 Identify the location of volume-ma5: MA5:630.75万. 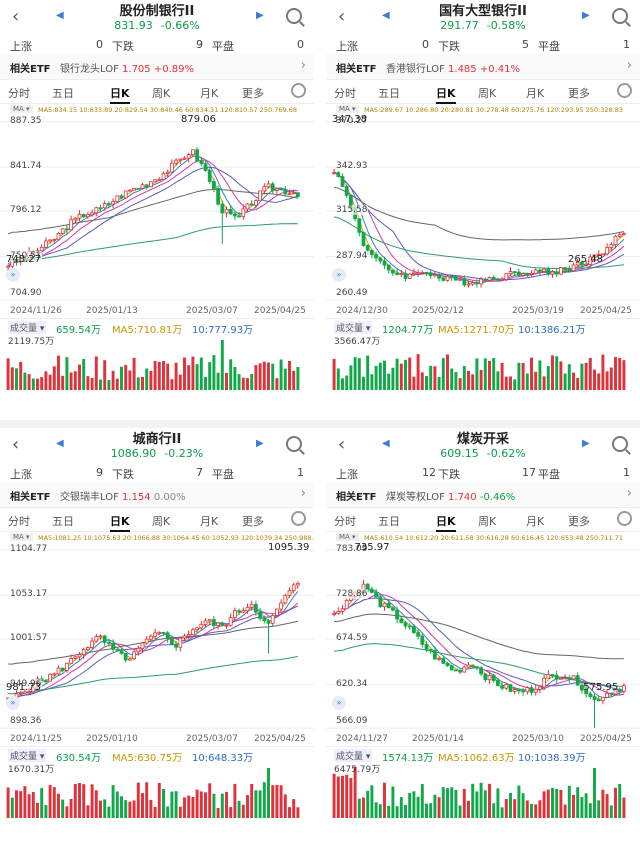
(147, 758).